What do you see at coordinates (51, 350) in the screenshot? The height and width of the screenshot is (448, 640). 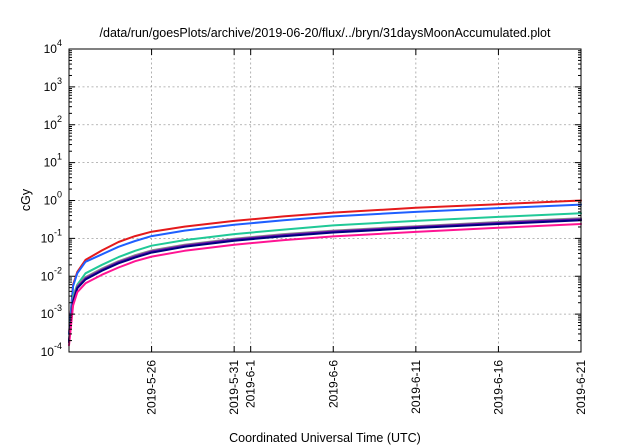 I see `y-tick-label: 10⁻⁴` at bounding box center [51, 350].